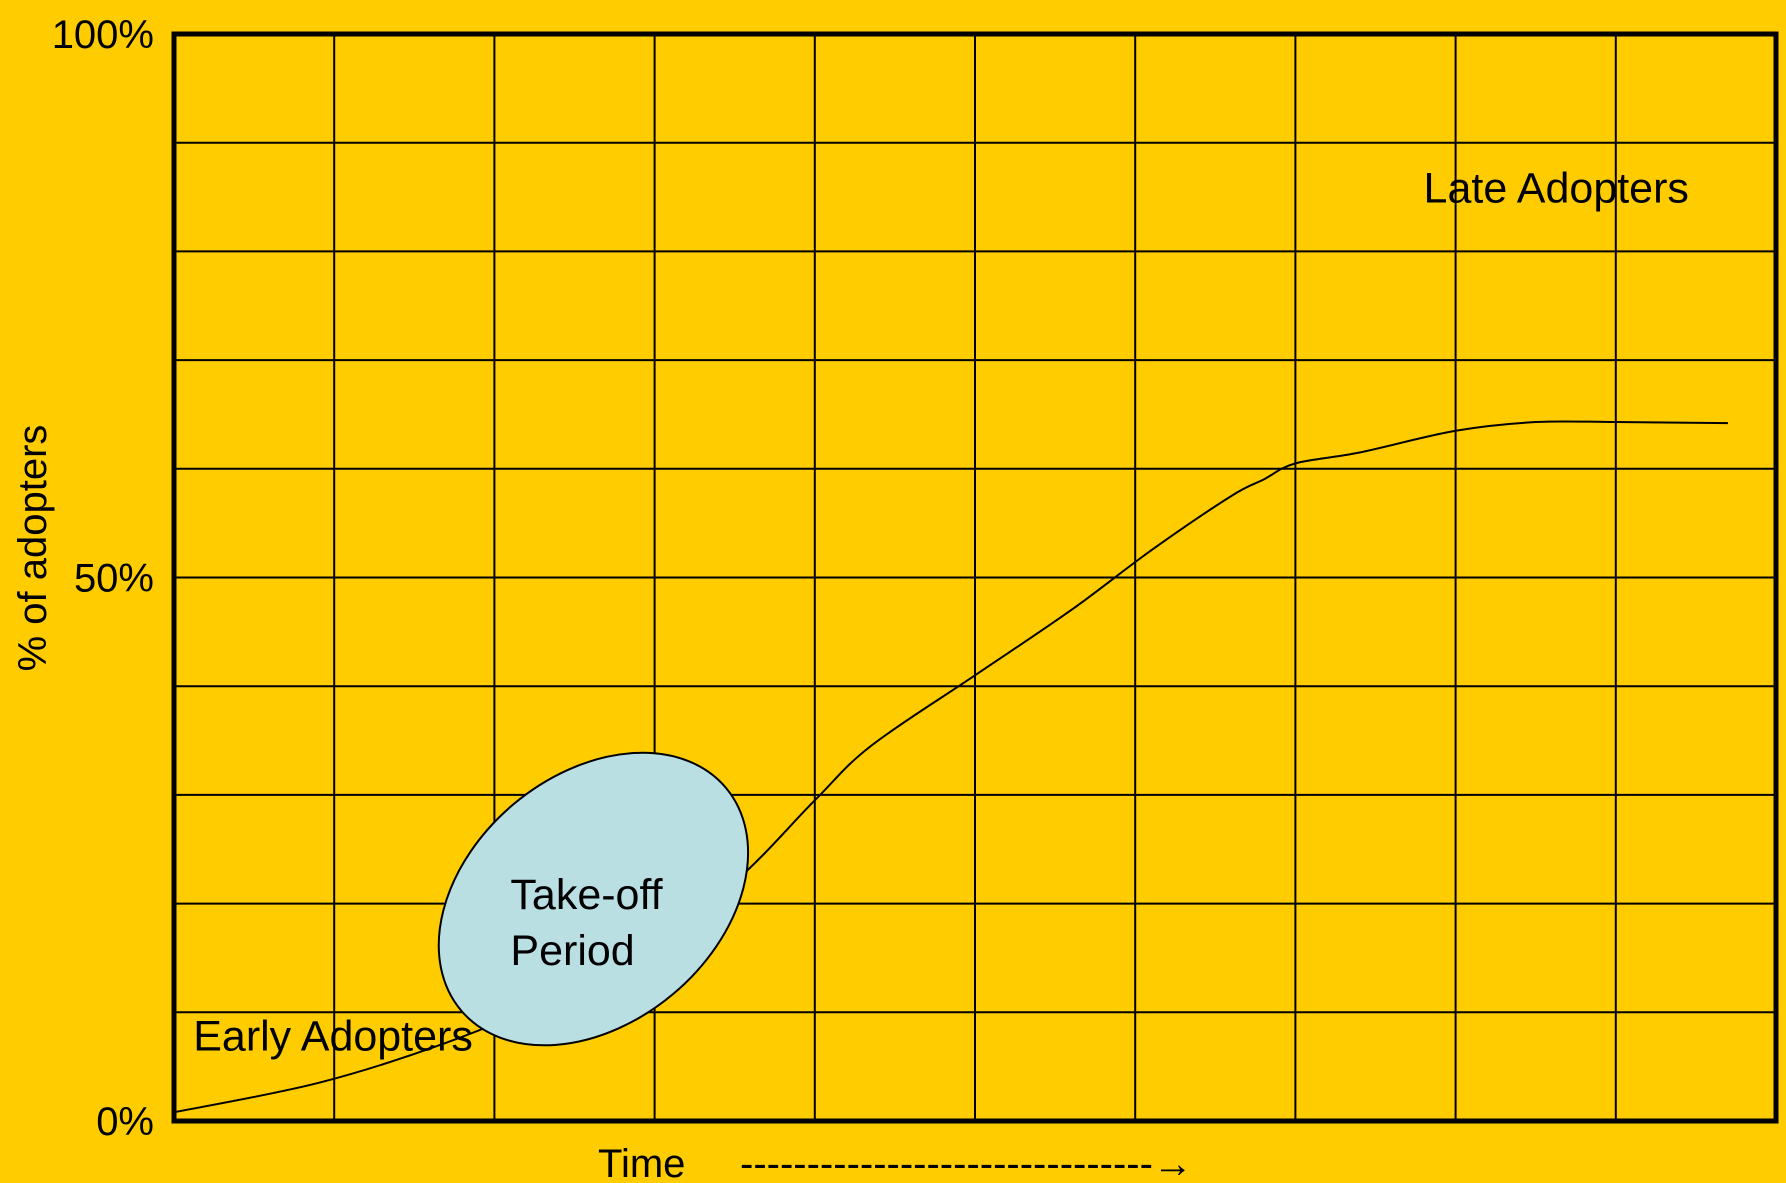  Describe the element at coordinates (125, 1122) in the screenshot. I see `y-tick-label: 0%` at that location.